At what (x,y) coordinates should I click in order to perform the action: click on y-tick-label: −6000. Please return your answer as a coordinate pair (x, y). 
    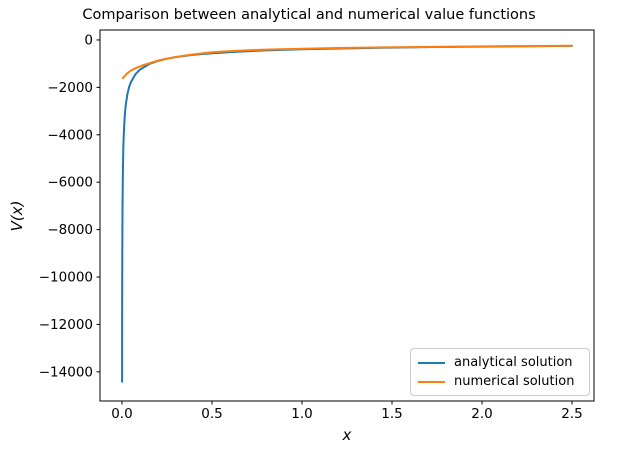
    Looking at the image, I should click on (70, 183).